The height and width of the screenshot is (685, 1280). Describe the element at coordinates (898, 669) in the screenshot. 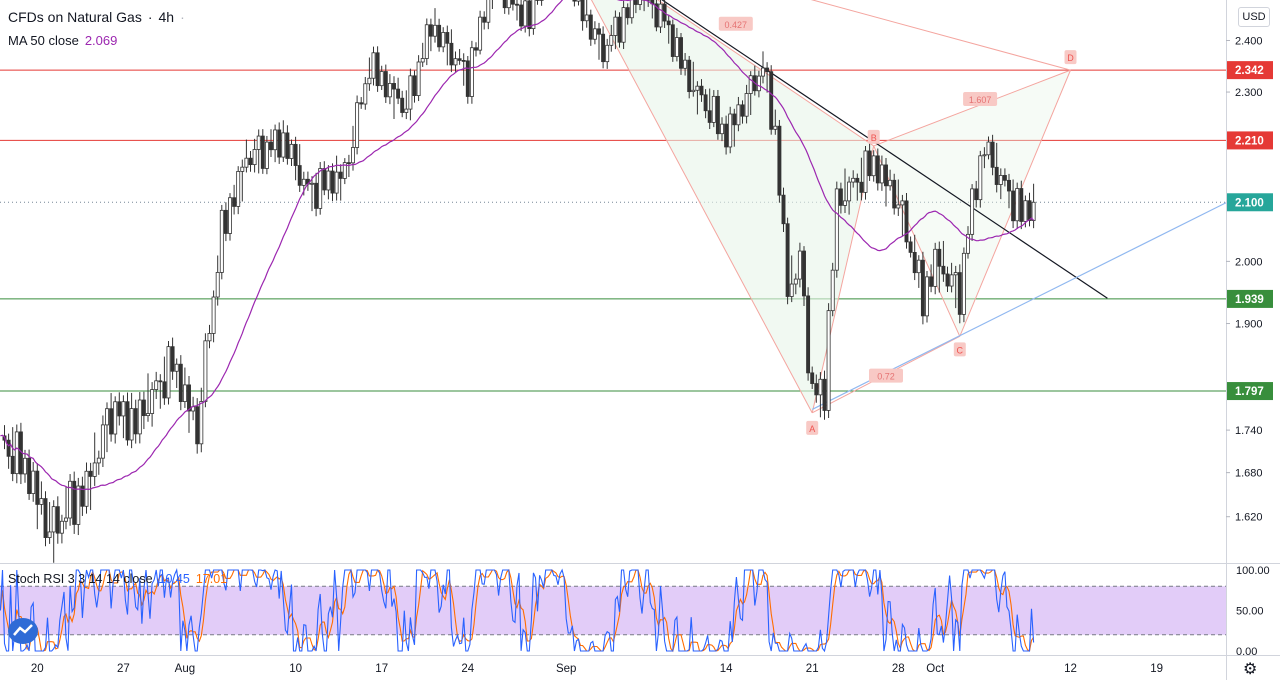

I see `time-tick-label: 28` at that location.